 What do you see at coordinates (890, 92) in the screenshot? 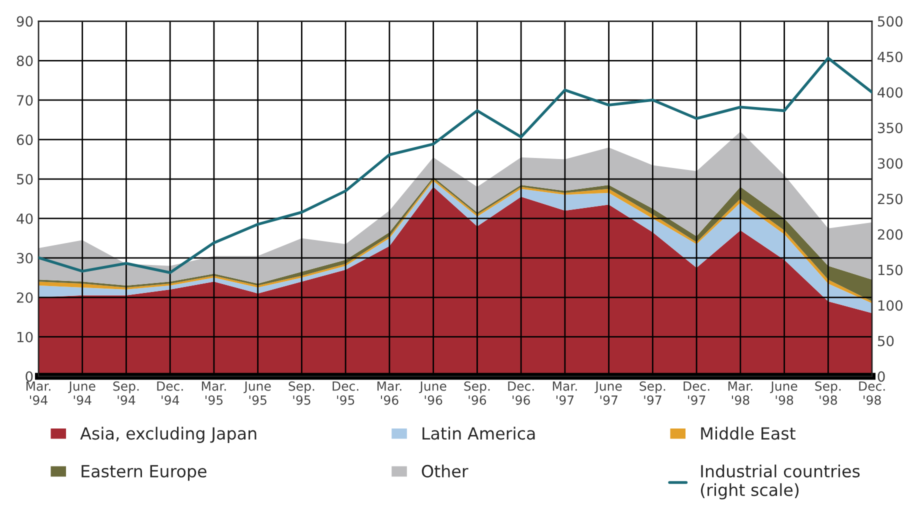
I see `y2-tick-label: 400` at bounding box center [890, 92].